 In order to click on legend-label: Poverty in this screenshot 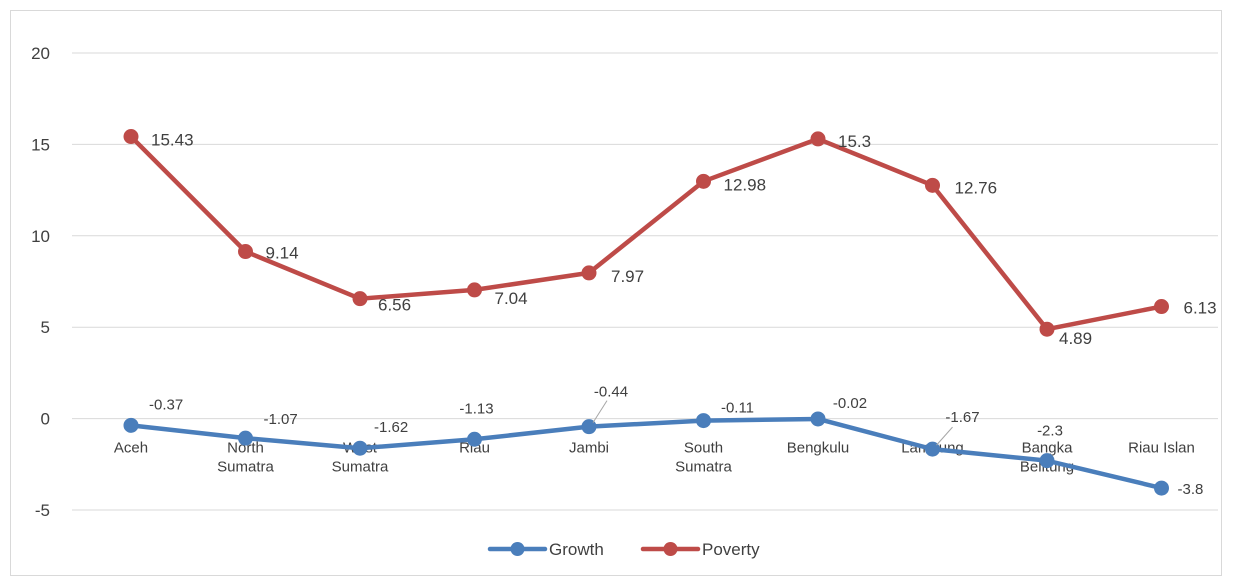, I will do `click(731, 549)`.